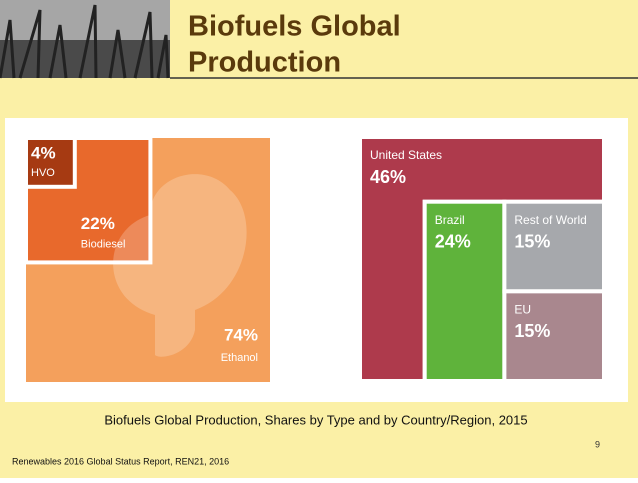 The width and height of the screenshot is (638, 483). Describe the element at coordinates (85, 39) in the screenshot. I see `header-image` at that location.